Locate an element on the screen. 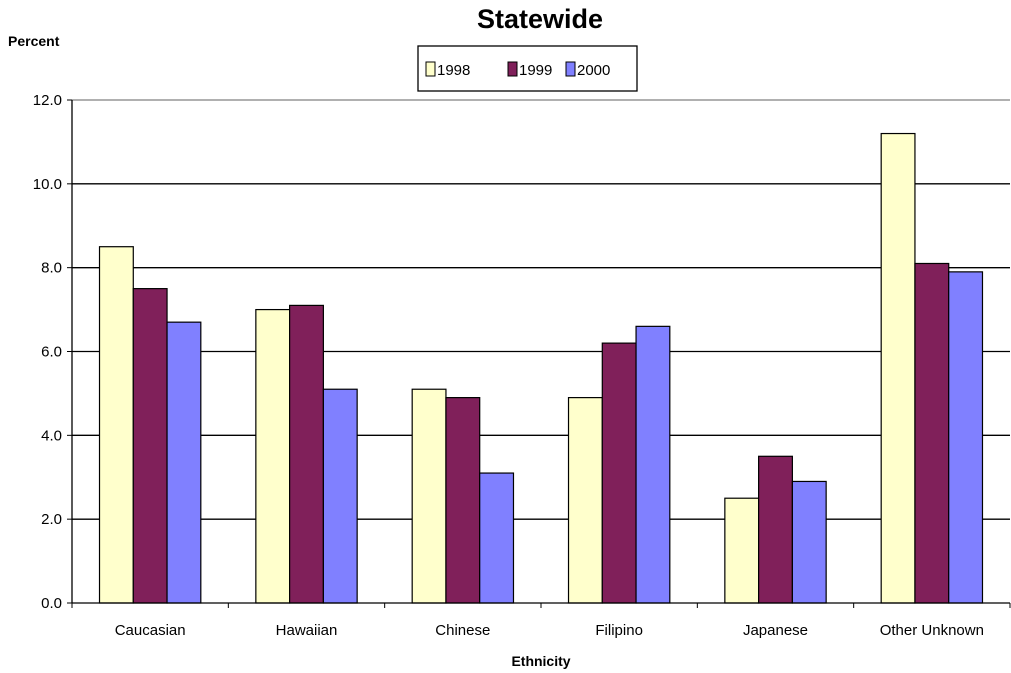 This screenshot has width=1011, height=673. x-tick-label: Chinese is located at coordinates (462, 630).